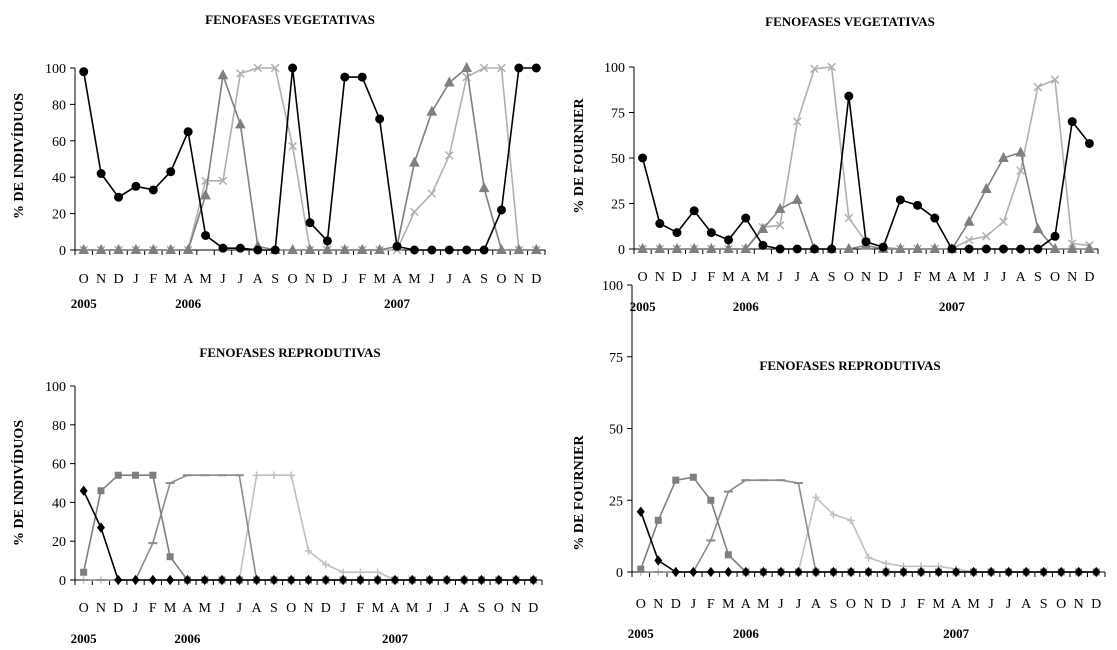 The width and height of the screenshot is (1117, 650). Describe the element at coordinates (153, 608) in the screenshot. I see `x-tick-label: F` at that location.